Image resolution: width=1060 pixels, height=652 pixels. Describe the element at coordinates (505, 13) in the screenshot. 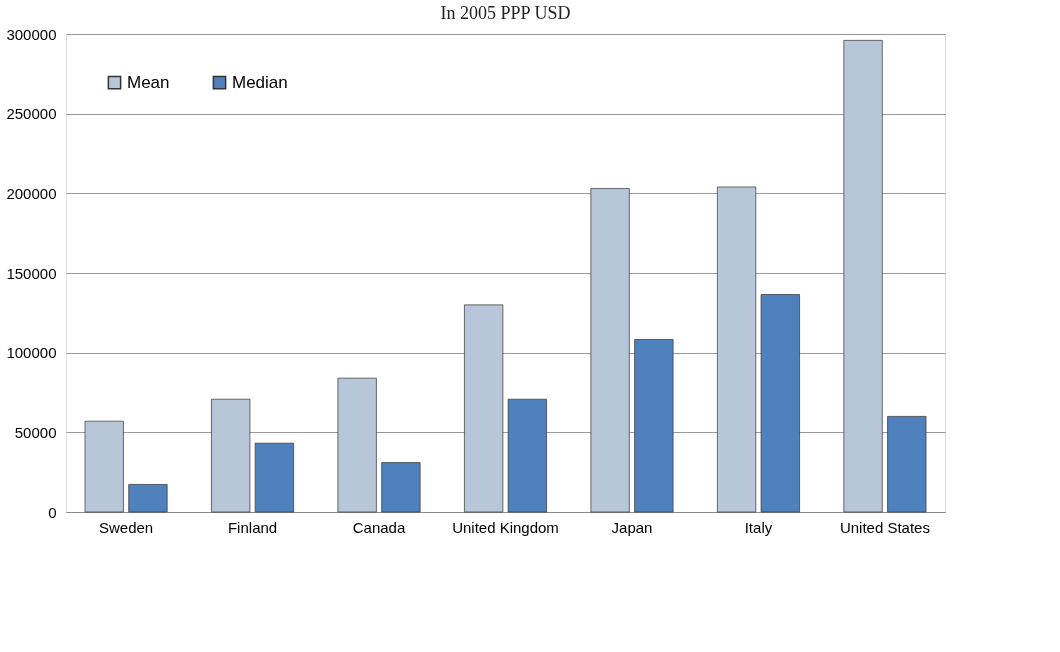

I see `chart-title: In 2005 PPP USD` at that location.